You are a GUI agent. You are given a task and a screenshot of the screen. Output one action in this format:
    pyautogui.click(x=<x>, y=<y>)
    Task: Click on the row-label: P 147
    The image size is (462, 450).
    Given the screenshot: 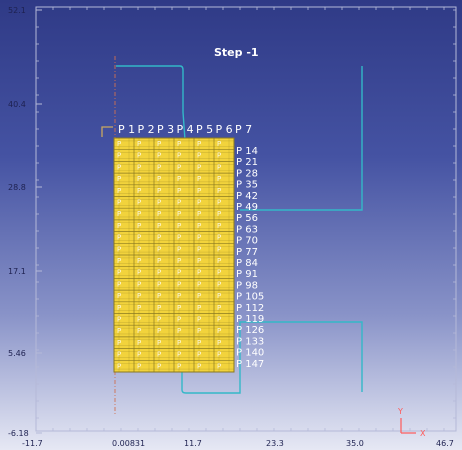 What is the action you would take?
    pyautogui.click(x=250, y=364)
    